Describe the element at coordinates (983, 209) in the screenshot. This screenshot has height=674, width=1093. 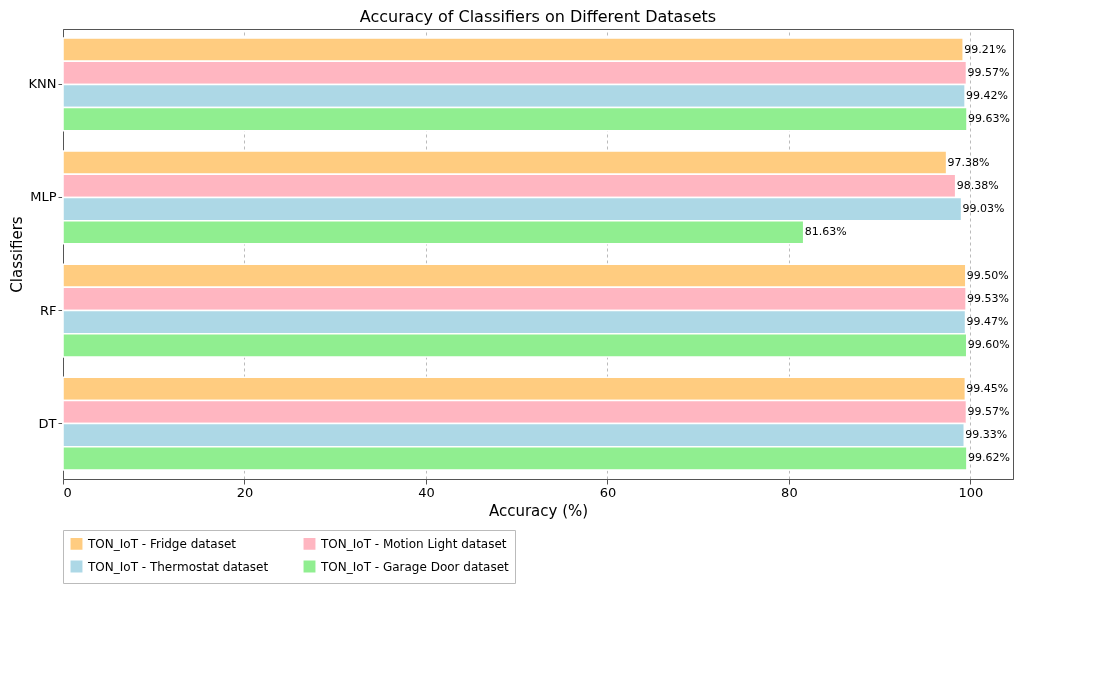
I see `data-label: 99.03%` at that location.